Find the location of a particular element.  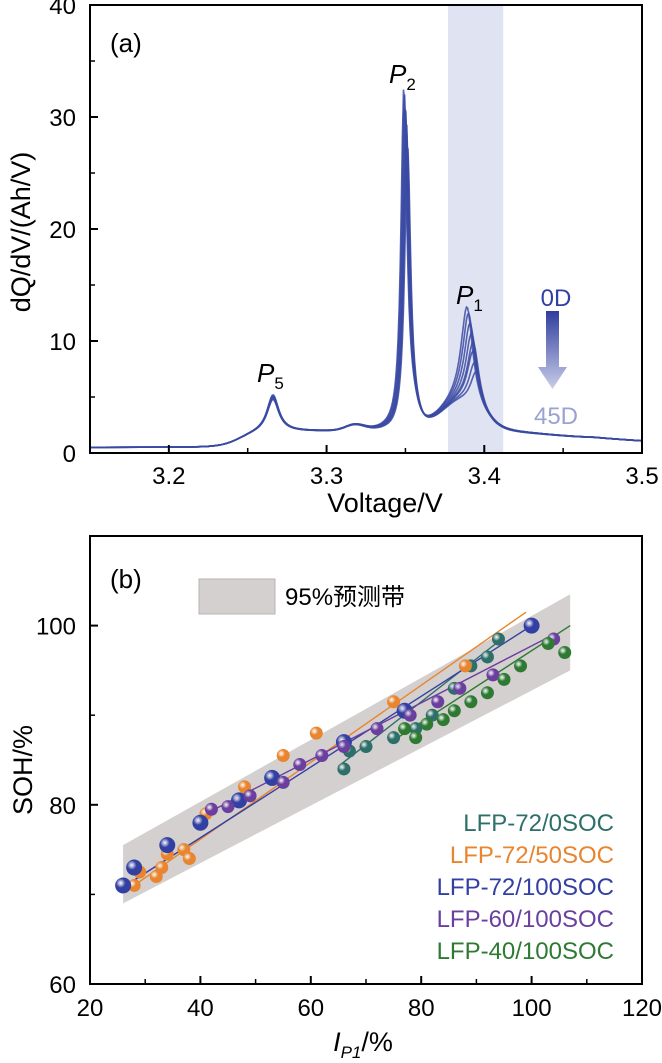

panel-a-xtick-label: 3.5 is located at coordinates (641, 476).